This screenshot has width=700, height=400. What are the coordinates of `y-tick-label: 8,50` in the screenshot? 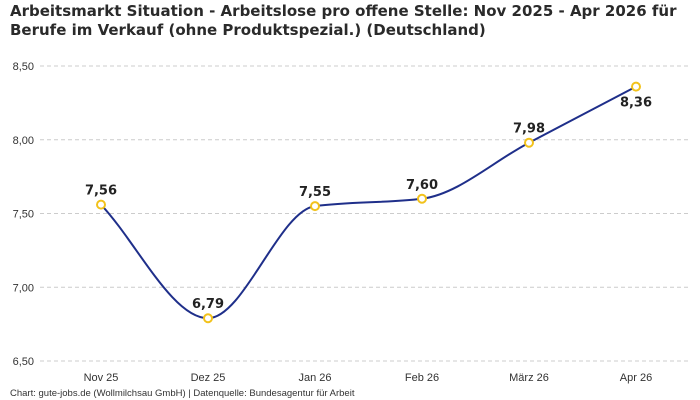 It's located at (23, 67).